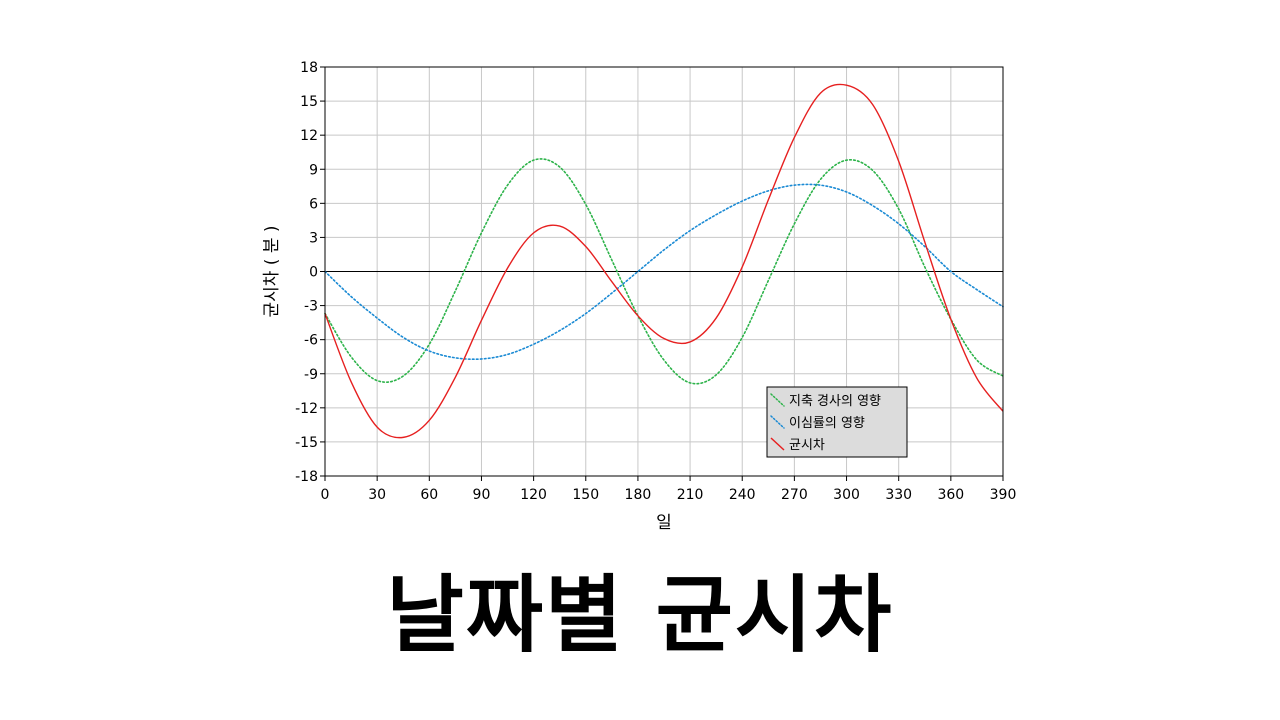  Describe the element at coordinates (272, 271) in the screenshot. I see `y-axis-title: 균시차 ( 분 )` at that location.